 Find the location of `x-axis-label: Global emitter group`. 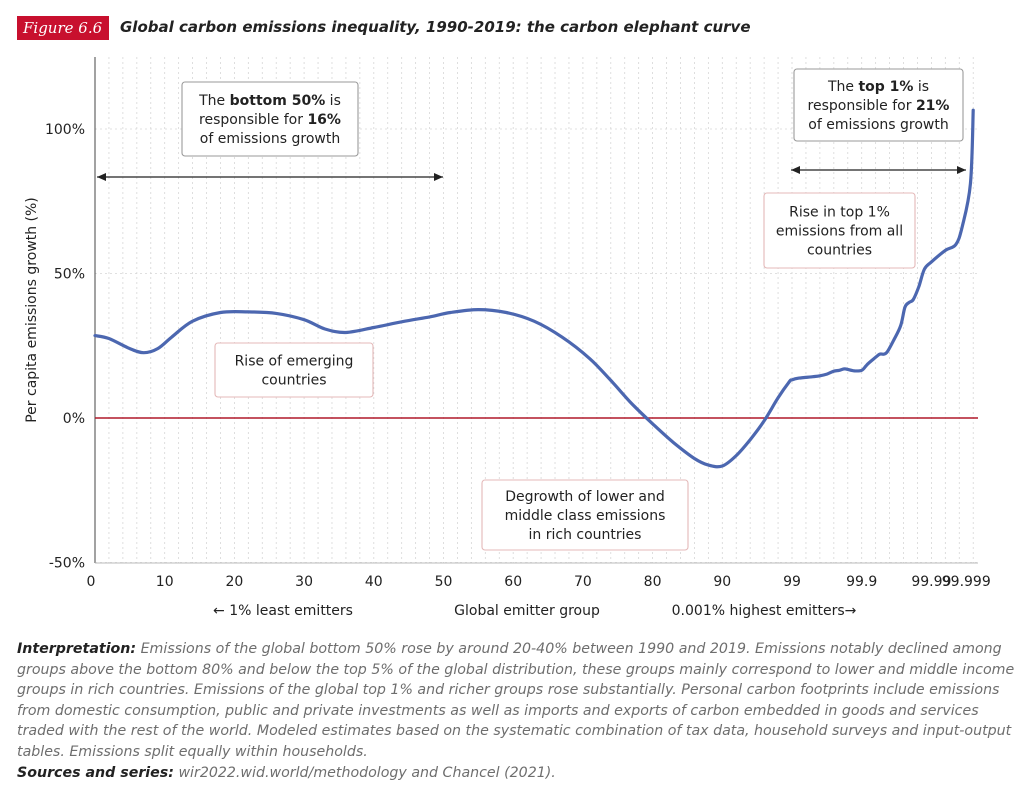

x-axis-label: Global emitter group is located at coordinates (527, 611).